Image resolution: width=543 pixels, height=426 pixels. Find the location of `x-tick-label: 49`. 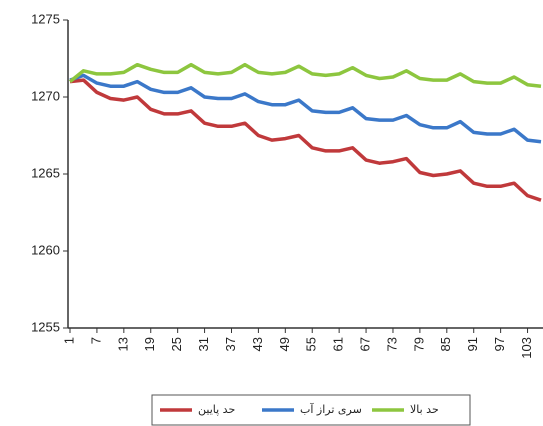

x-tick-label: 49 is located at coordinates (284, 344).